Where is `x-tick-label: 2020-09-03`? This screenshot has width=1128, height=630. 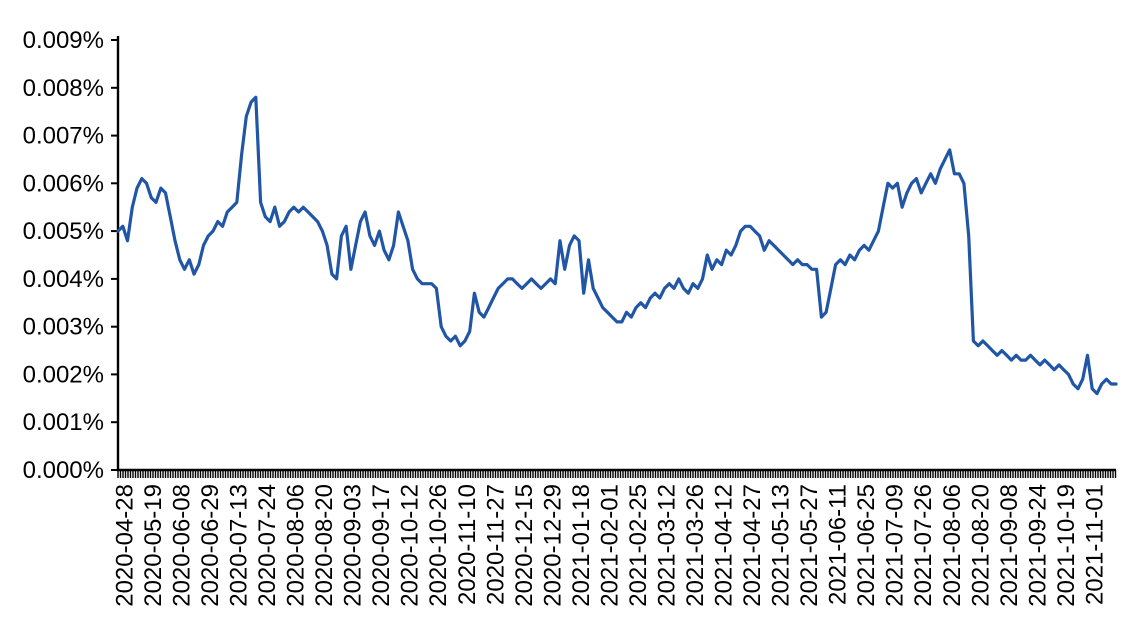
x-tick-label: 2020-09-03 is located at coordinates (353, 545).